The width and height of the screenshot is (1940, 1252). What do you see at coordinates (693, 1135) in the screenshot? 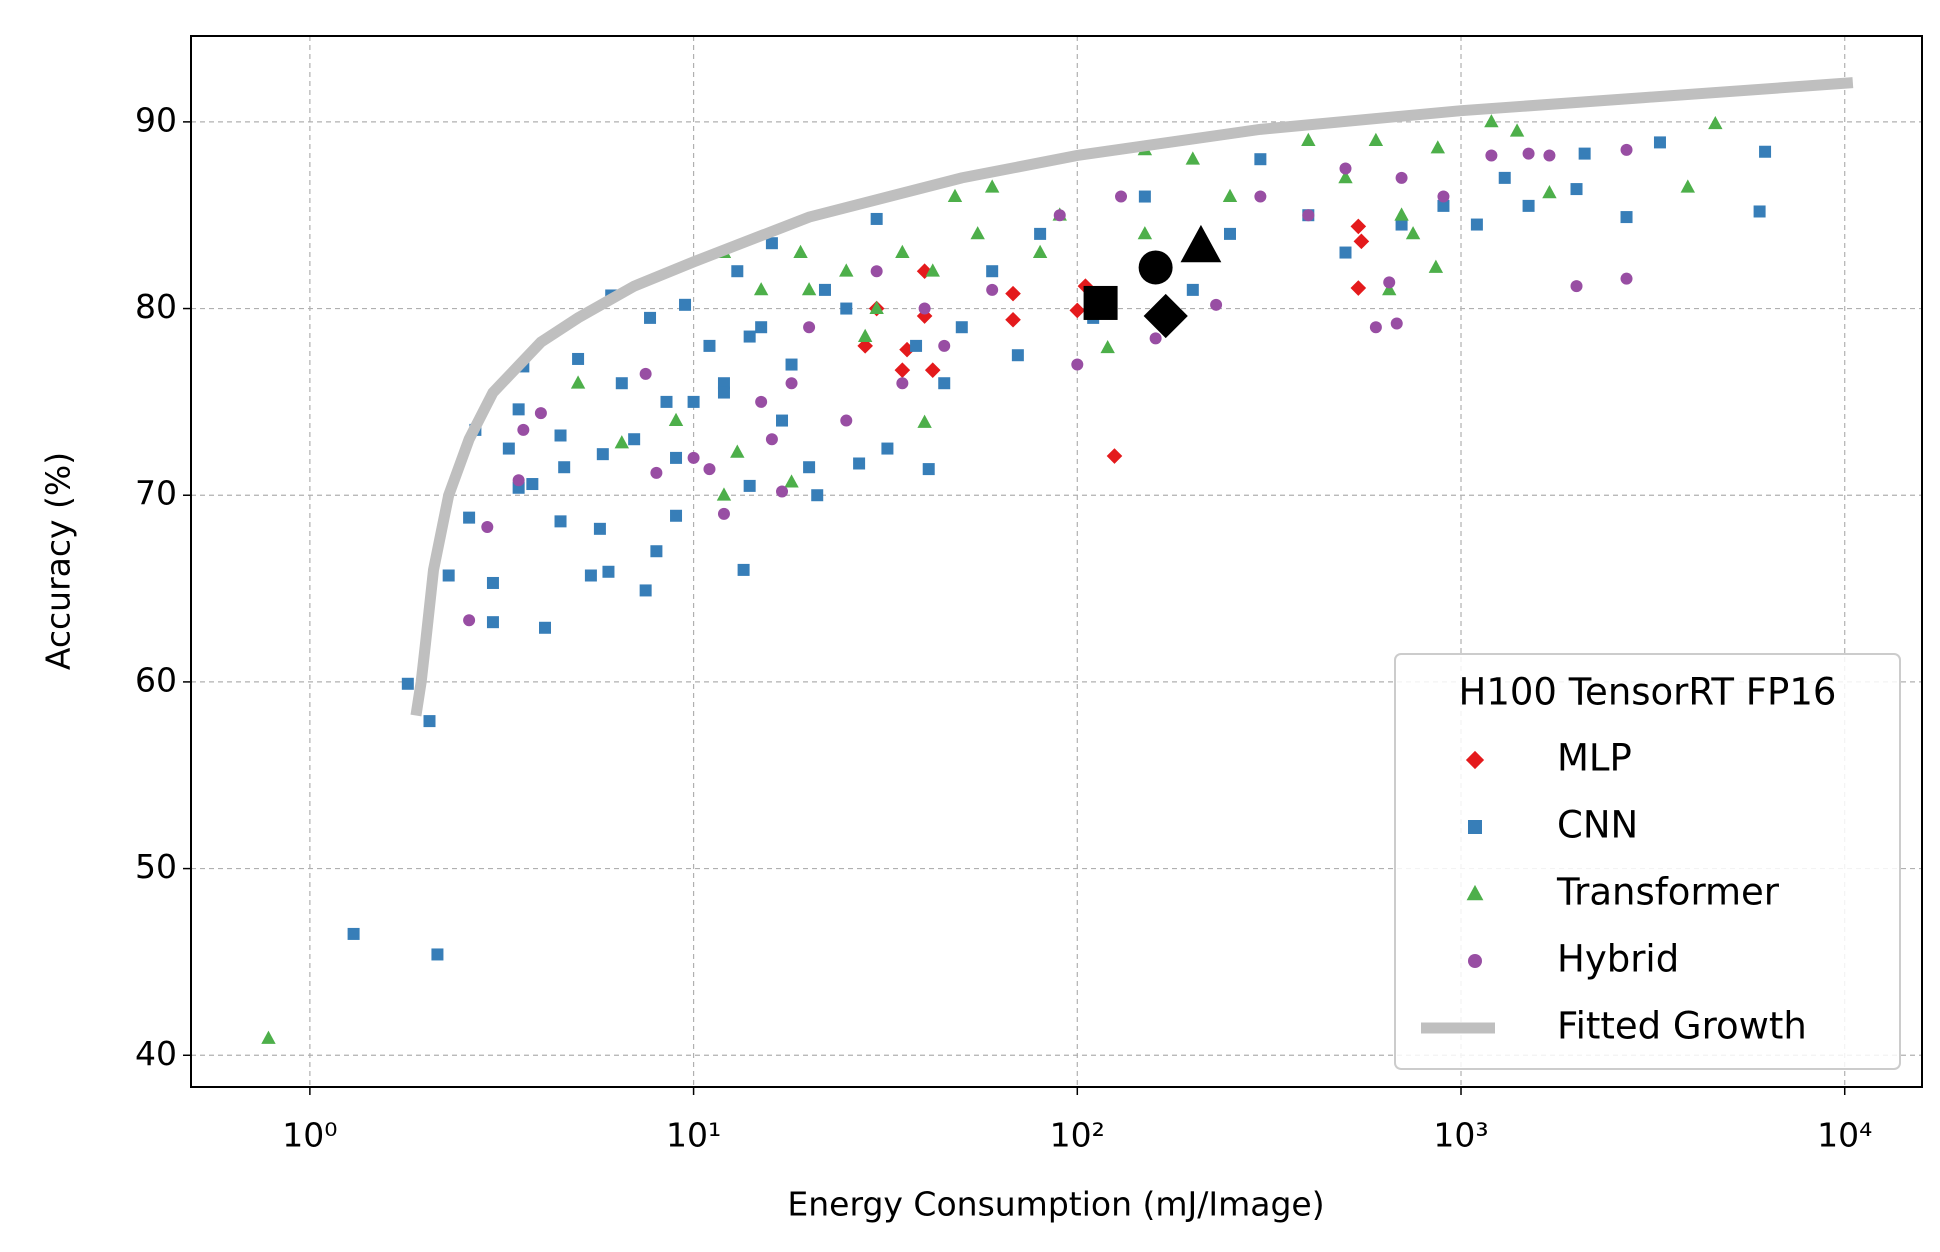
I see `x-tick-label: 10¹` at bounding box center [693, 1135].